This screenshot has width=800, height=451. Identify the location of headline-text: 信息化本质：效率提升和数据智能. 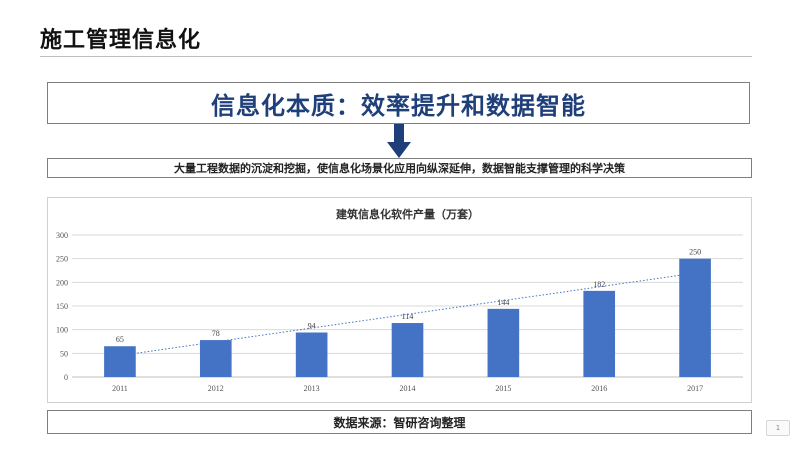
(398, 105).